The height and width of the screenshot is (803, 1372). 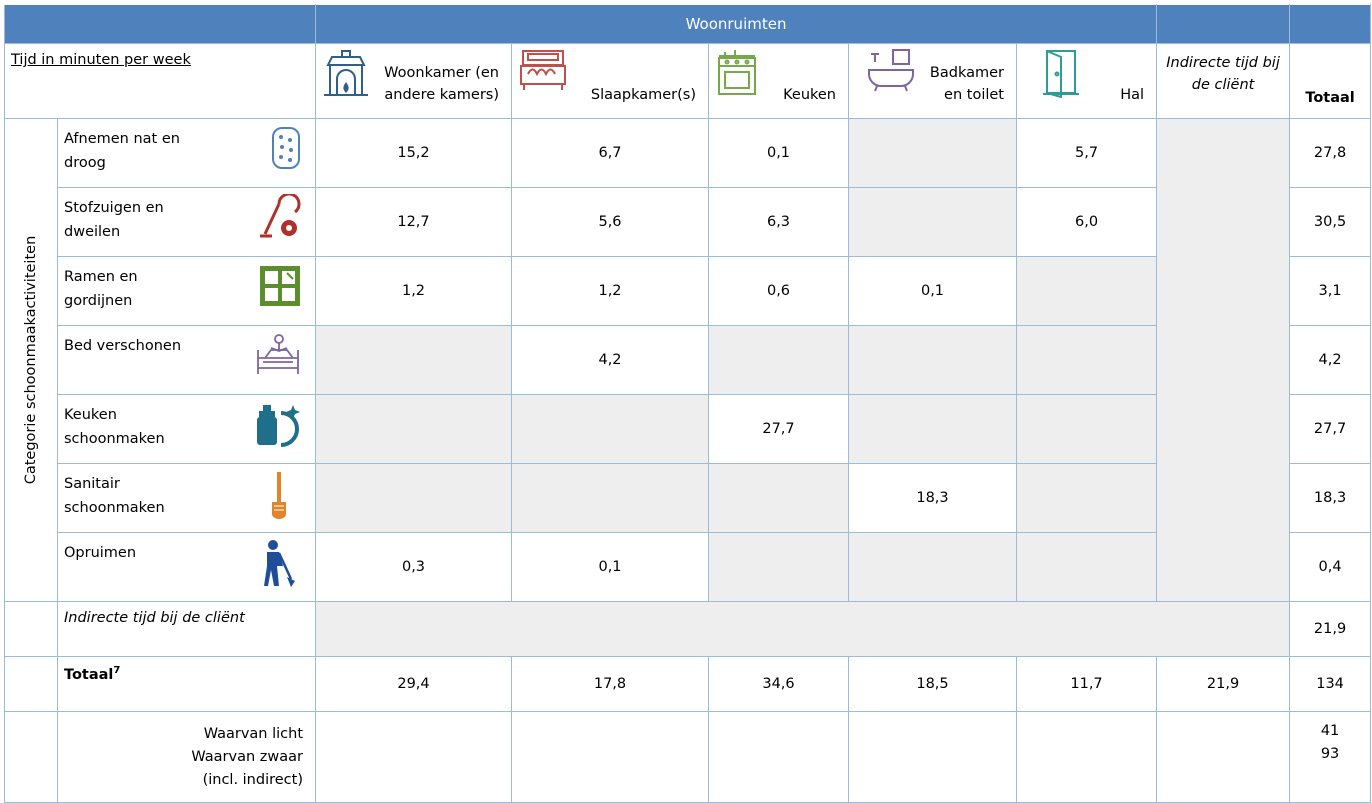 I want to click on room-label: Badkamer en toilet, so click(x=966, y=84).